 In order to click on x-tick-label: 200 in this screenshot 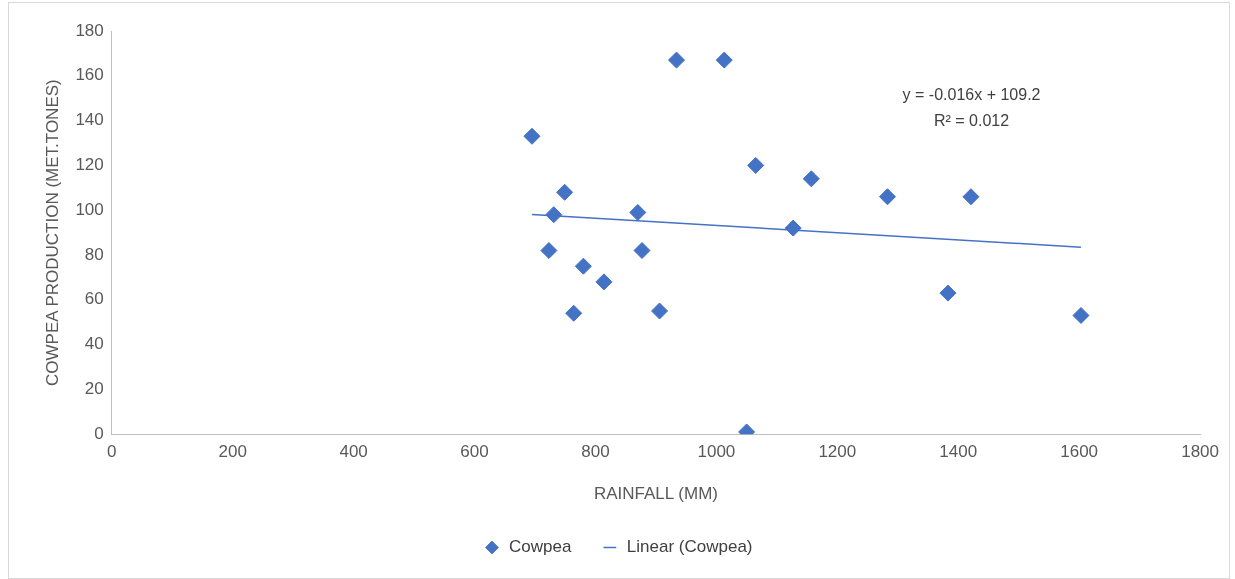, I will do `click(232, 452)`.